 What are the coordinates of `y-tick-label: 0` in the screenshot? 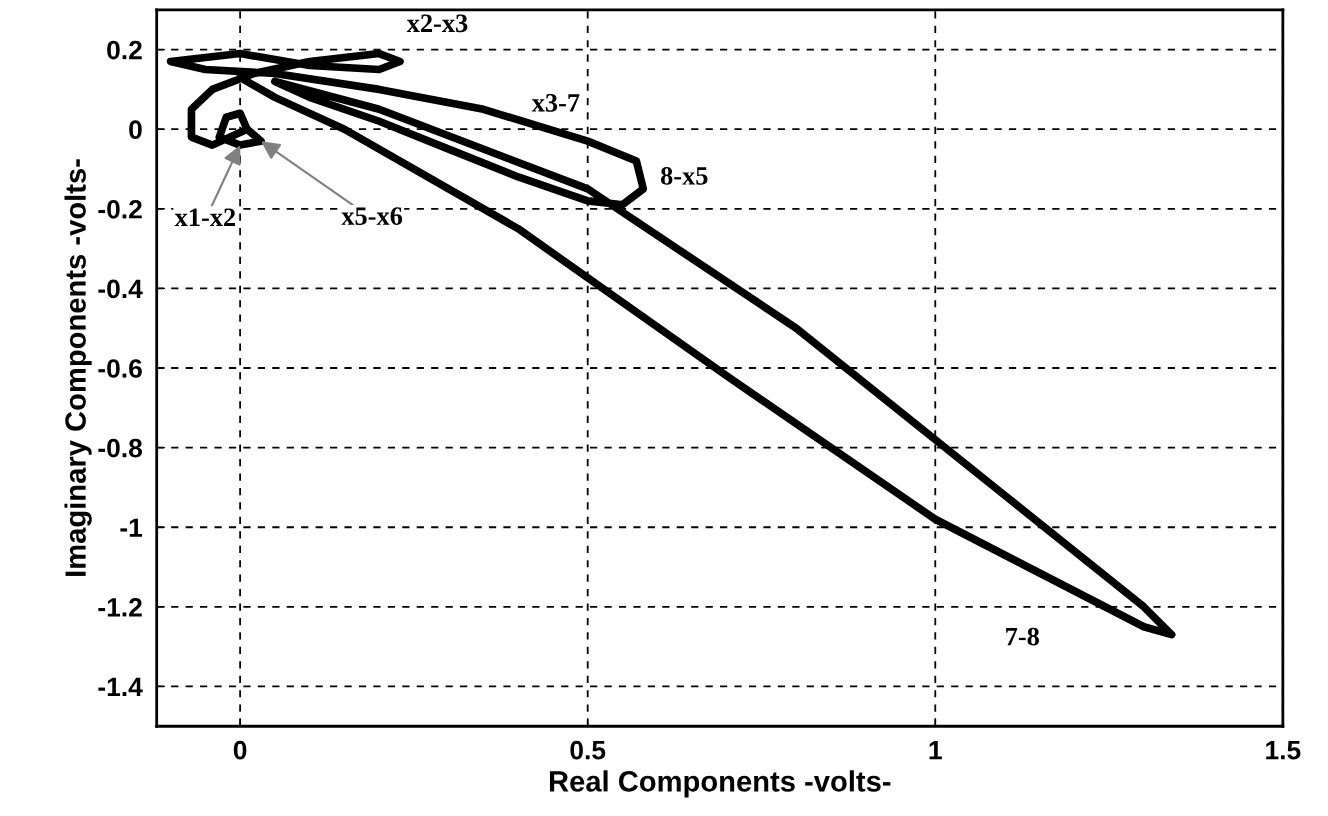 It's located at (135, 130).